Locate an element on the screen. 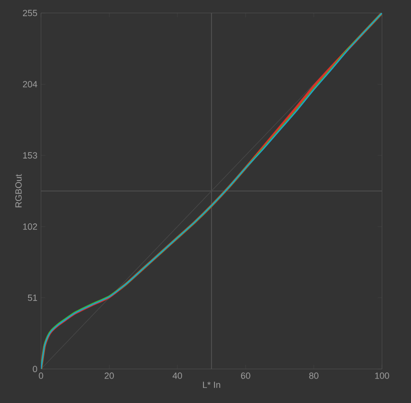 The height and width of the screenshot is (403, 411). x-tick-label: 80 is located at coordinates (313, 375).